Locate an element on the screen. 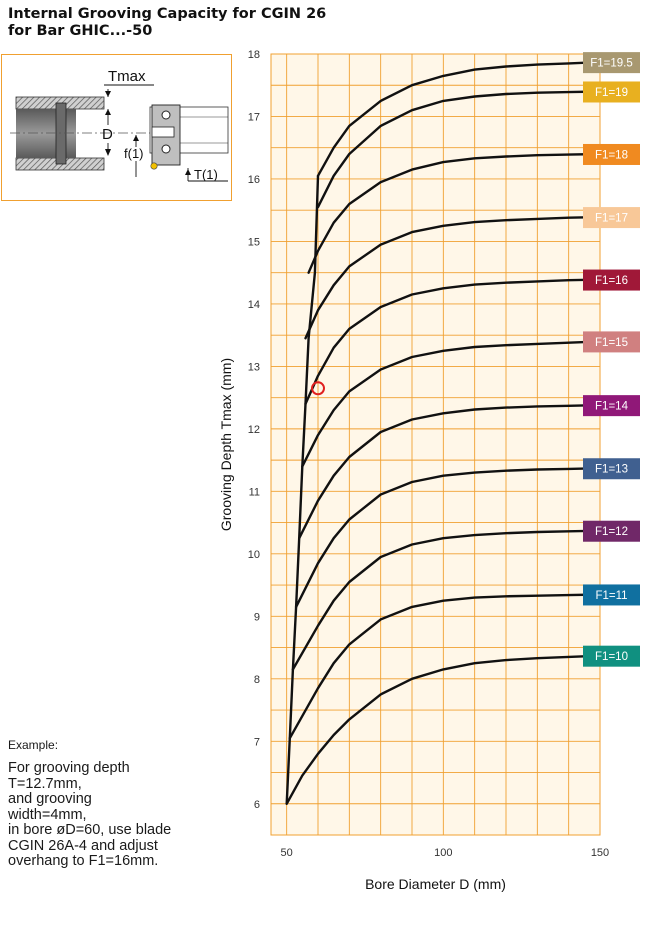  example-heading: Example: is located at coordinates (33, 745).